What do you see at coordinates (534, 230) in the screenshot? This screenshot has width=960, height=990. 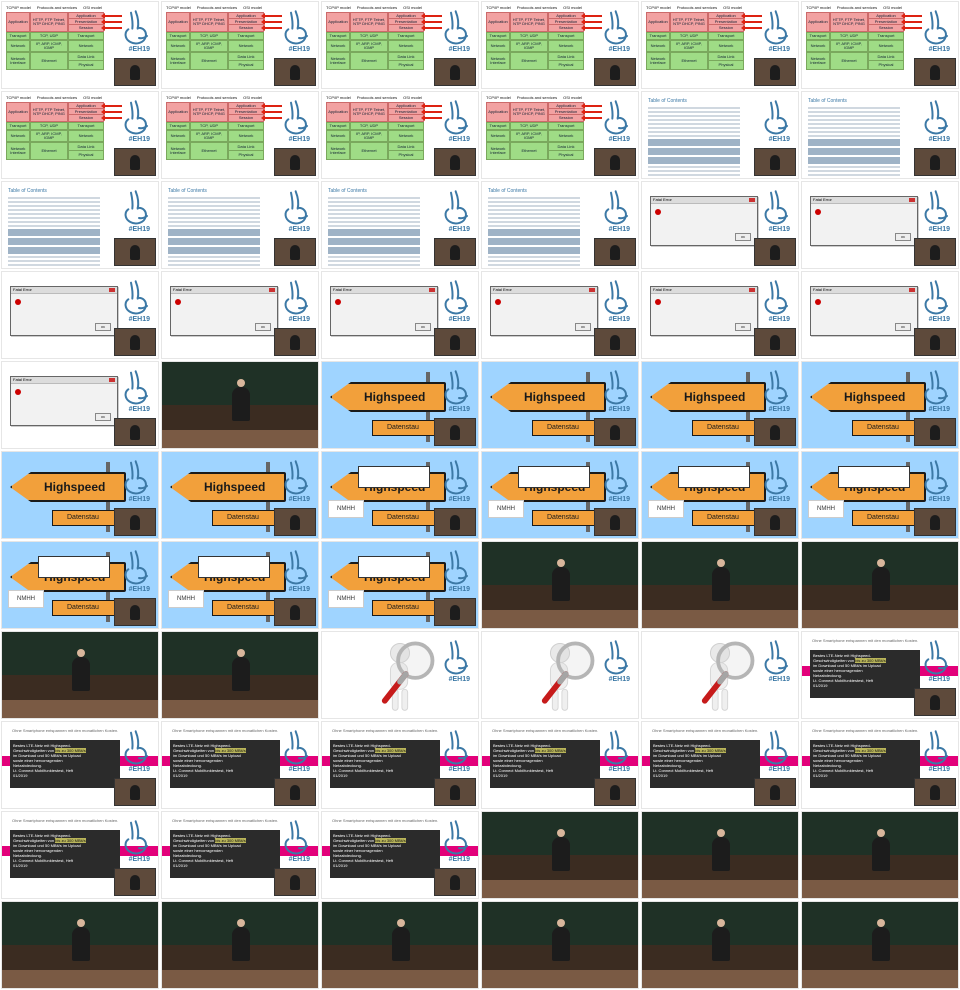 I see `toc-lines` at bounding box center [534, 230].